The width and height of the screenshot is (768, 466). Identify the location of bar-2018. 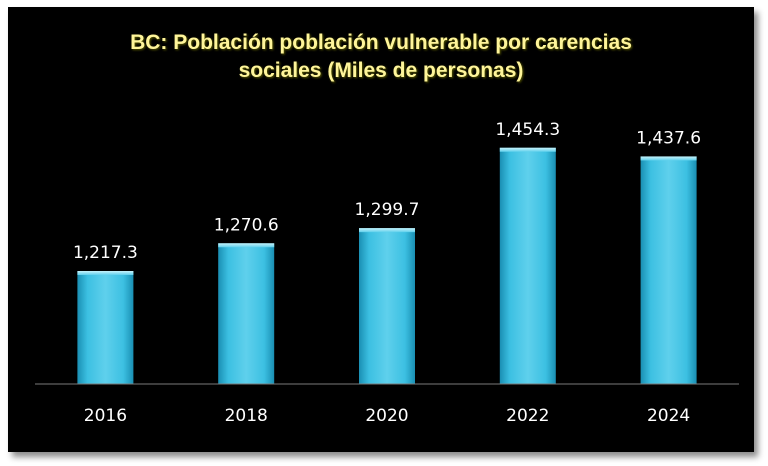
(246, 313).